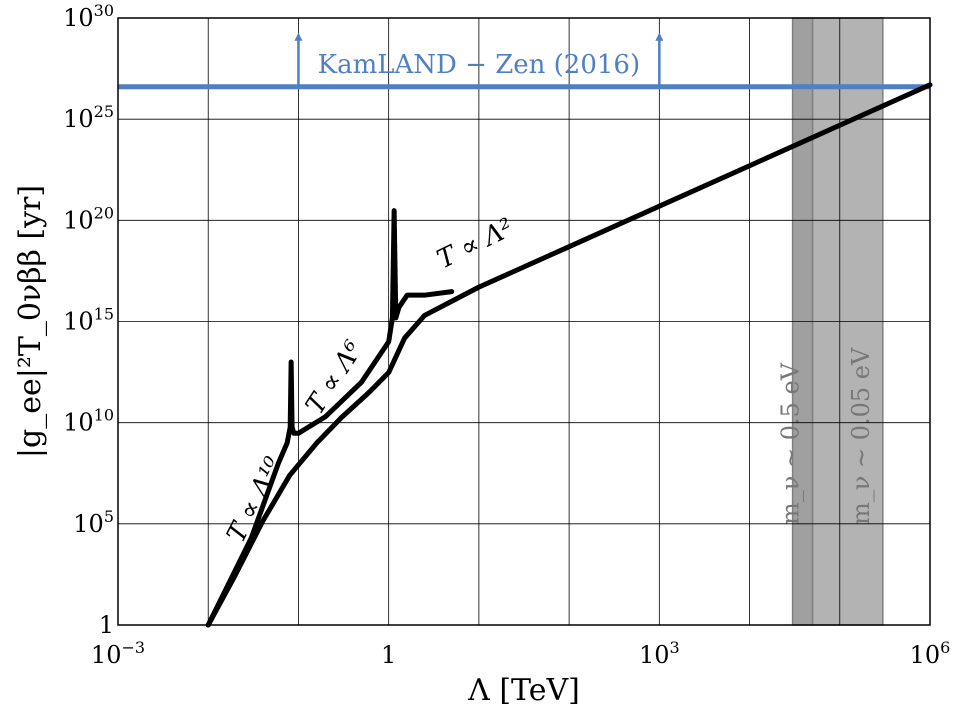 The image size is (954, 717). I want to click on x-tick-label-2: 10³, so click(659, 653).